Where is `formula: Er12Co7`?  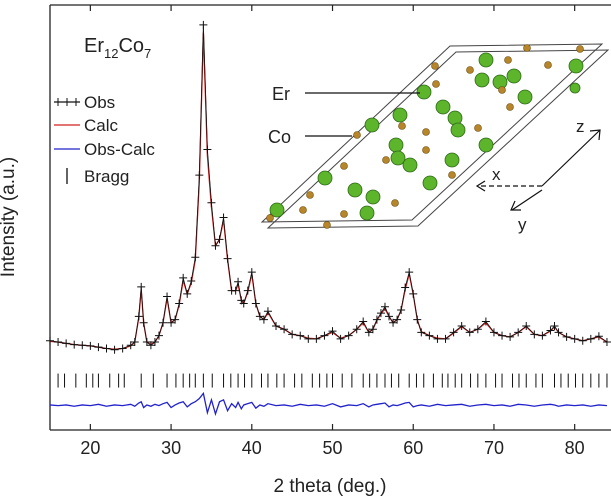
formula: Er12Co7 is located at coordinates (117, 48).